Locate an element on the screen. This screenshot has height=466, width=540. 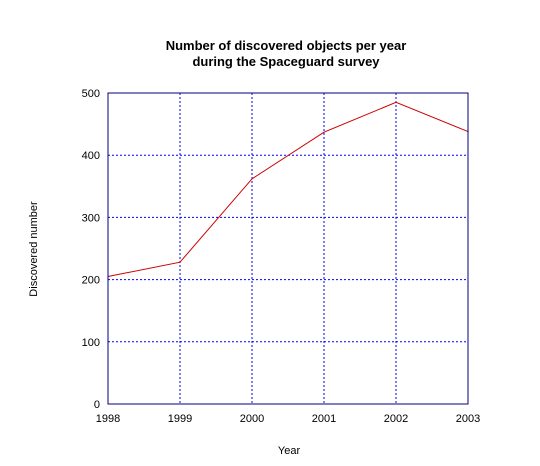
x-tick-label: 2000 is located at coordinates (252, 419).